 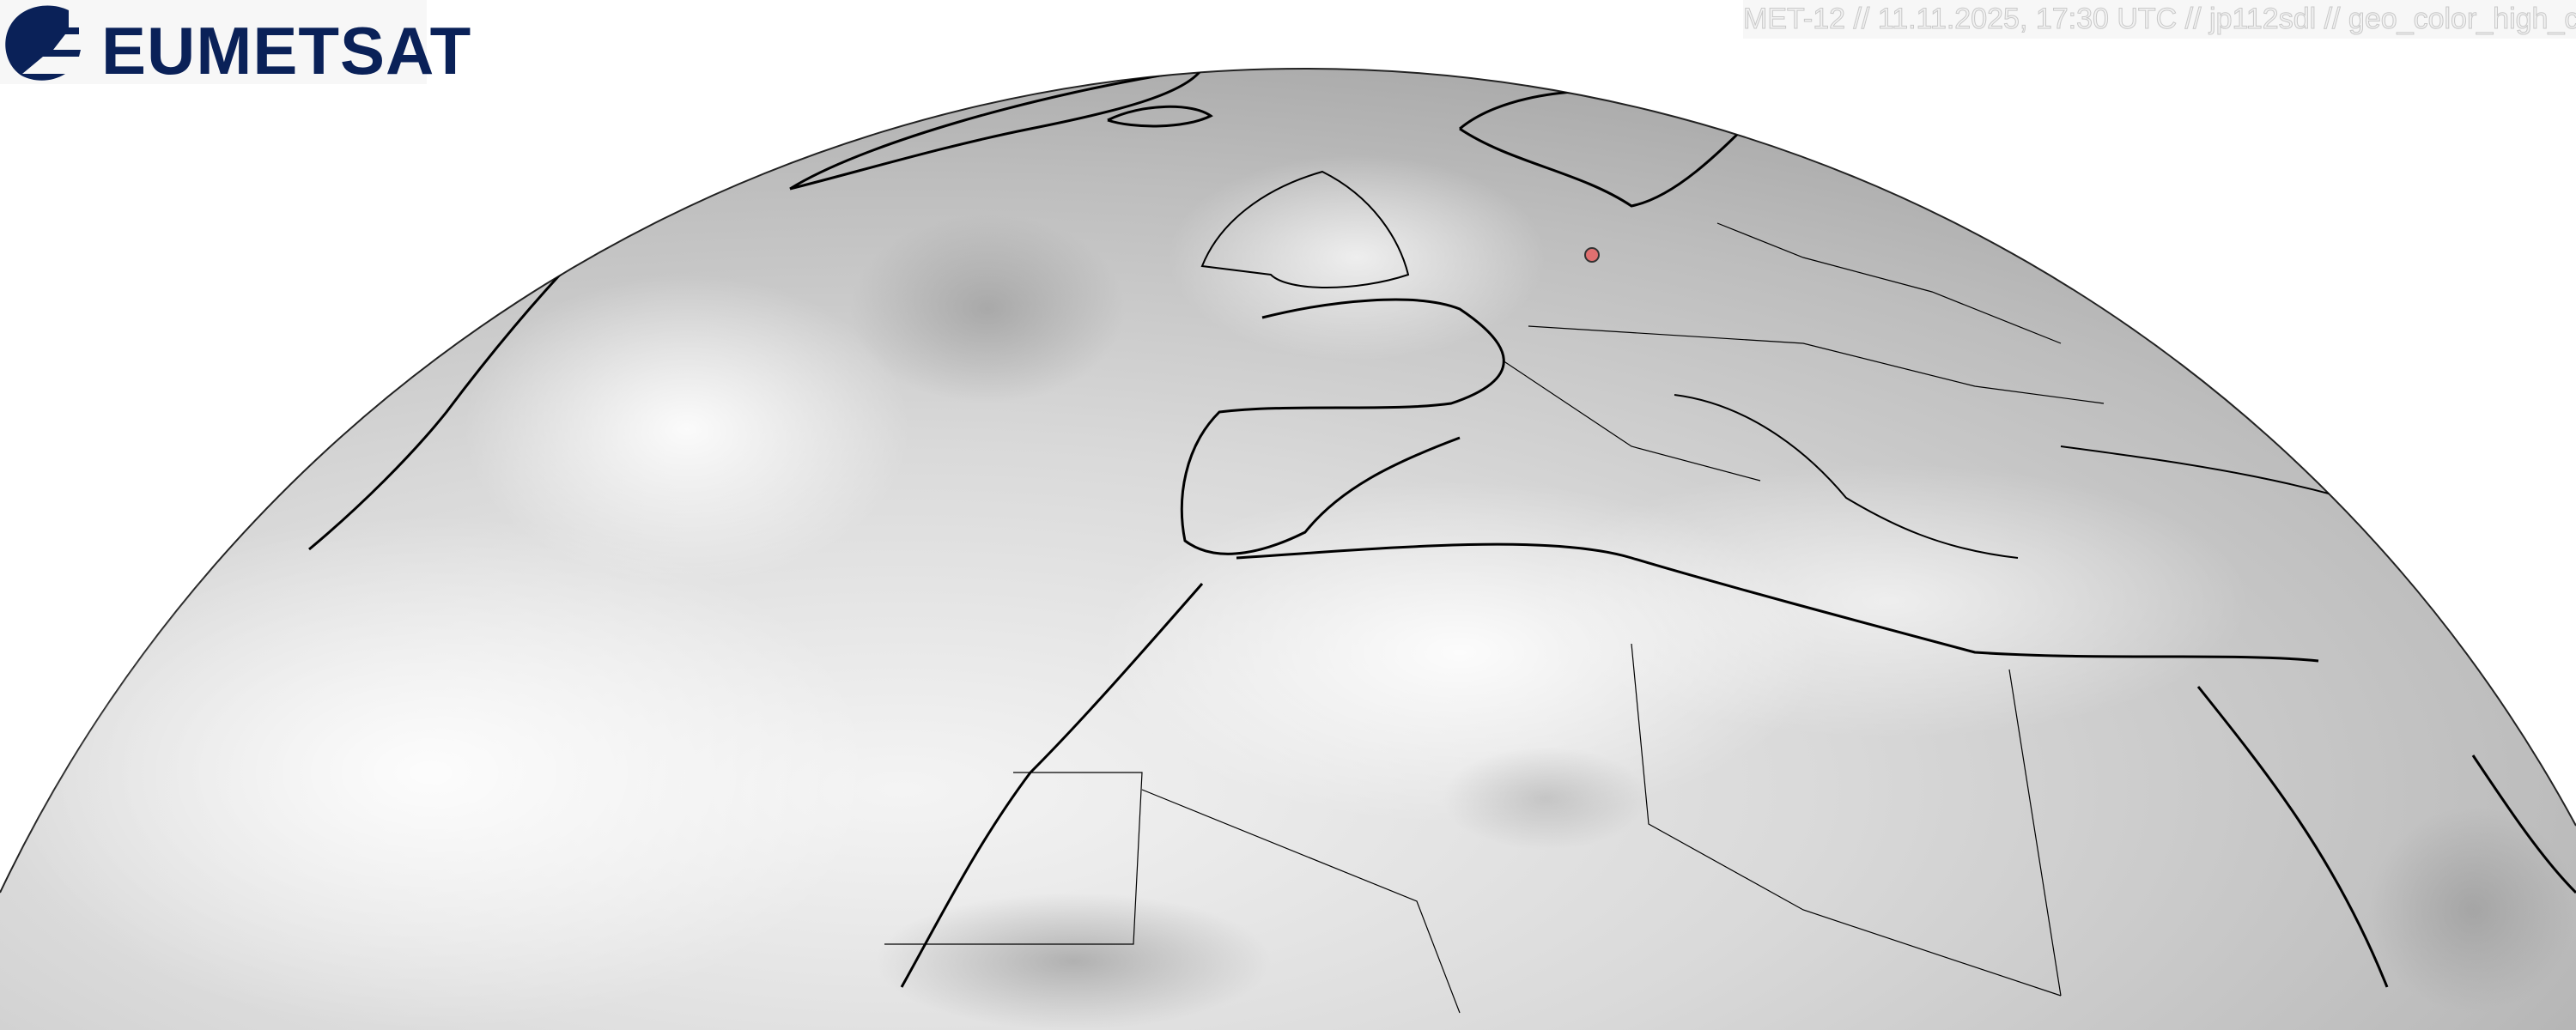 What do you see at coordinates (43, 43) in the screenshot?
I see `eumetsat-globe-icon` at bounding box center [43, 43].